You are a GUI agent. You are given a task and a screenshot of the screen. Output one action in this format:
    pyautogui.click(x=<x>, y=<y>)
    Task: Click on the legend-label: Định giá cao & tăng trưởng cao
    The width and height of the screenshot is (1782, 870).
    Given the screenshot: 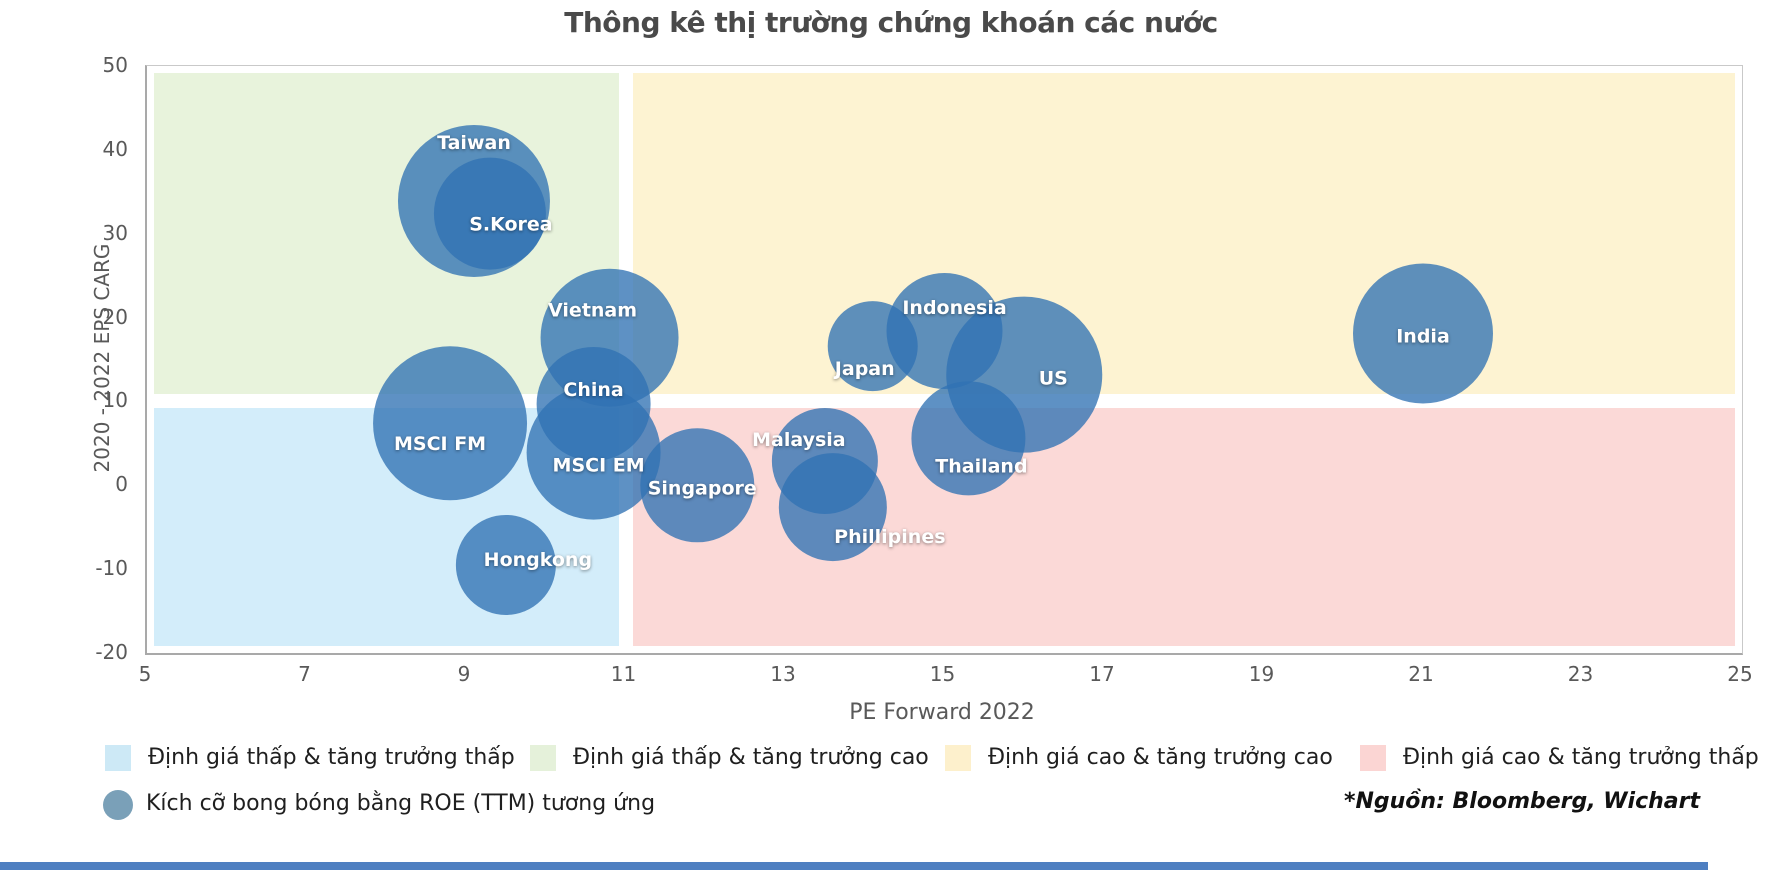 What is the action you would take?
    pyautogui.click(x=1160, y=757)
    